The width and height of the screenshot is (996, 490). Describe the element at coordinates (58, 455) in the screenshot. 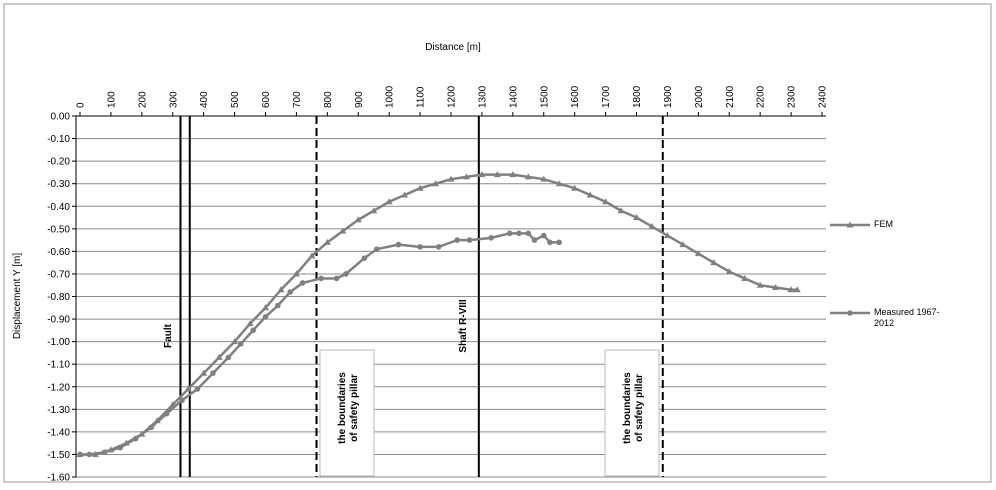

I see `y-tick-label: -1.50` at that location.